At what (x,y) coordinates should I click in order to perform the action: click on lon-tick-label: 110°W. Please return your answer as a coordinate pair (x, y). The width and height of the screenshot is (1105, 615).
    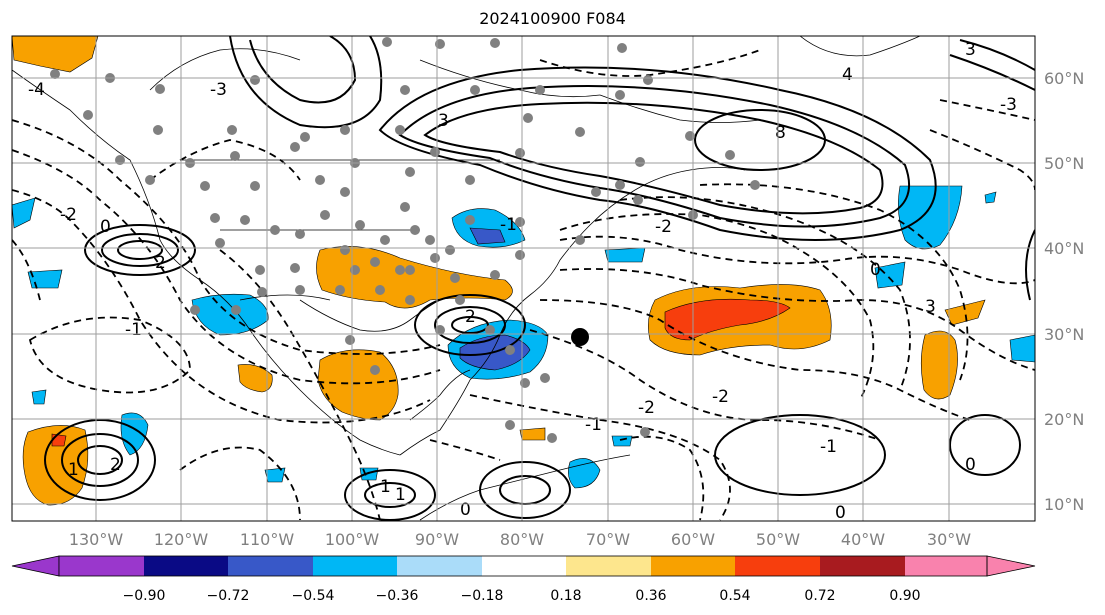
    Looking at the image, I should click on (267, 539).